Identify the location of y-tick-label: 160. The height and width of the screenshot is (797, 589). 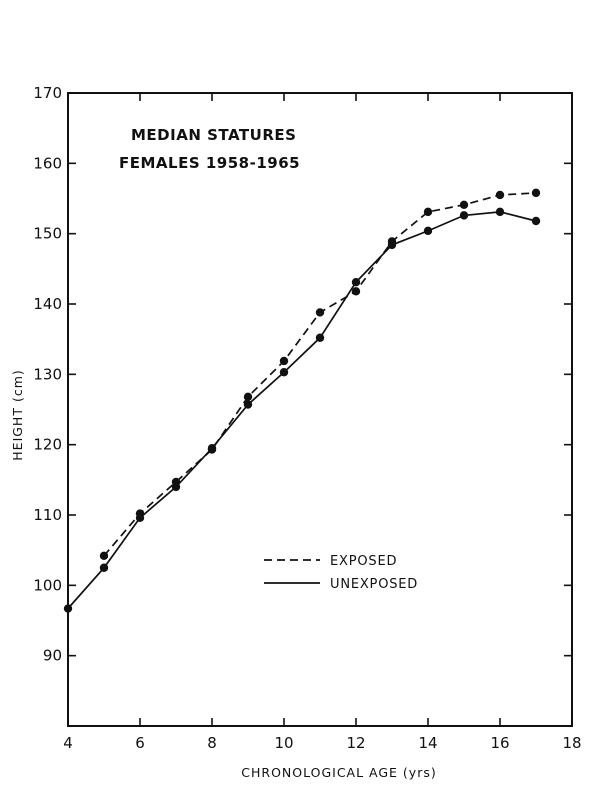
(47, 163).